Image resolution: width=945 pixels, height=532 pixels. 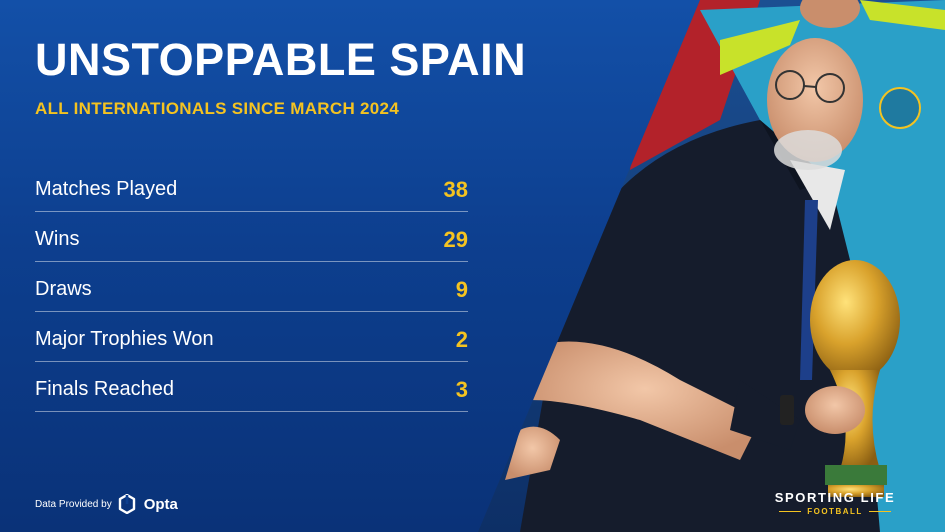 I want to click on divider-left, so click(x=790, y=511).